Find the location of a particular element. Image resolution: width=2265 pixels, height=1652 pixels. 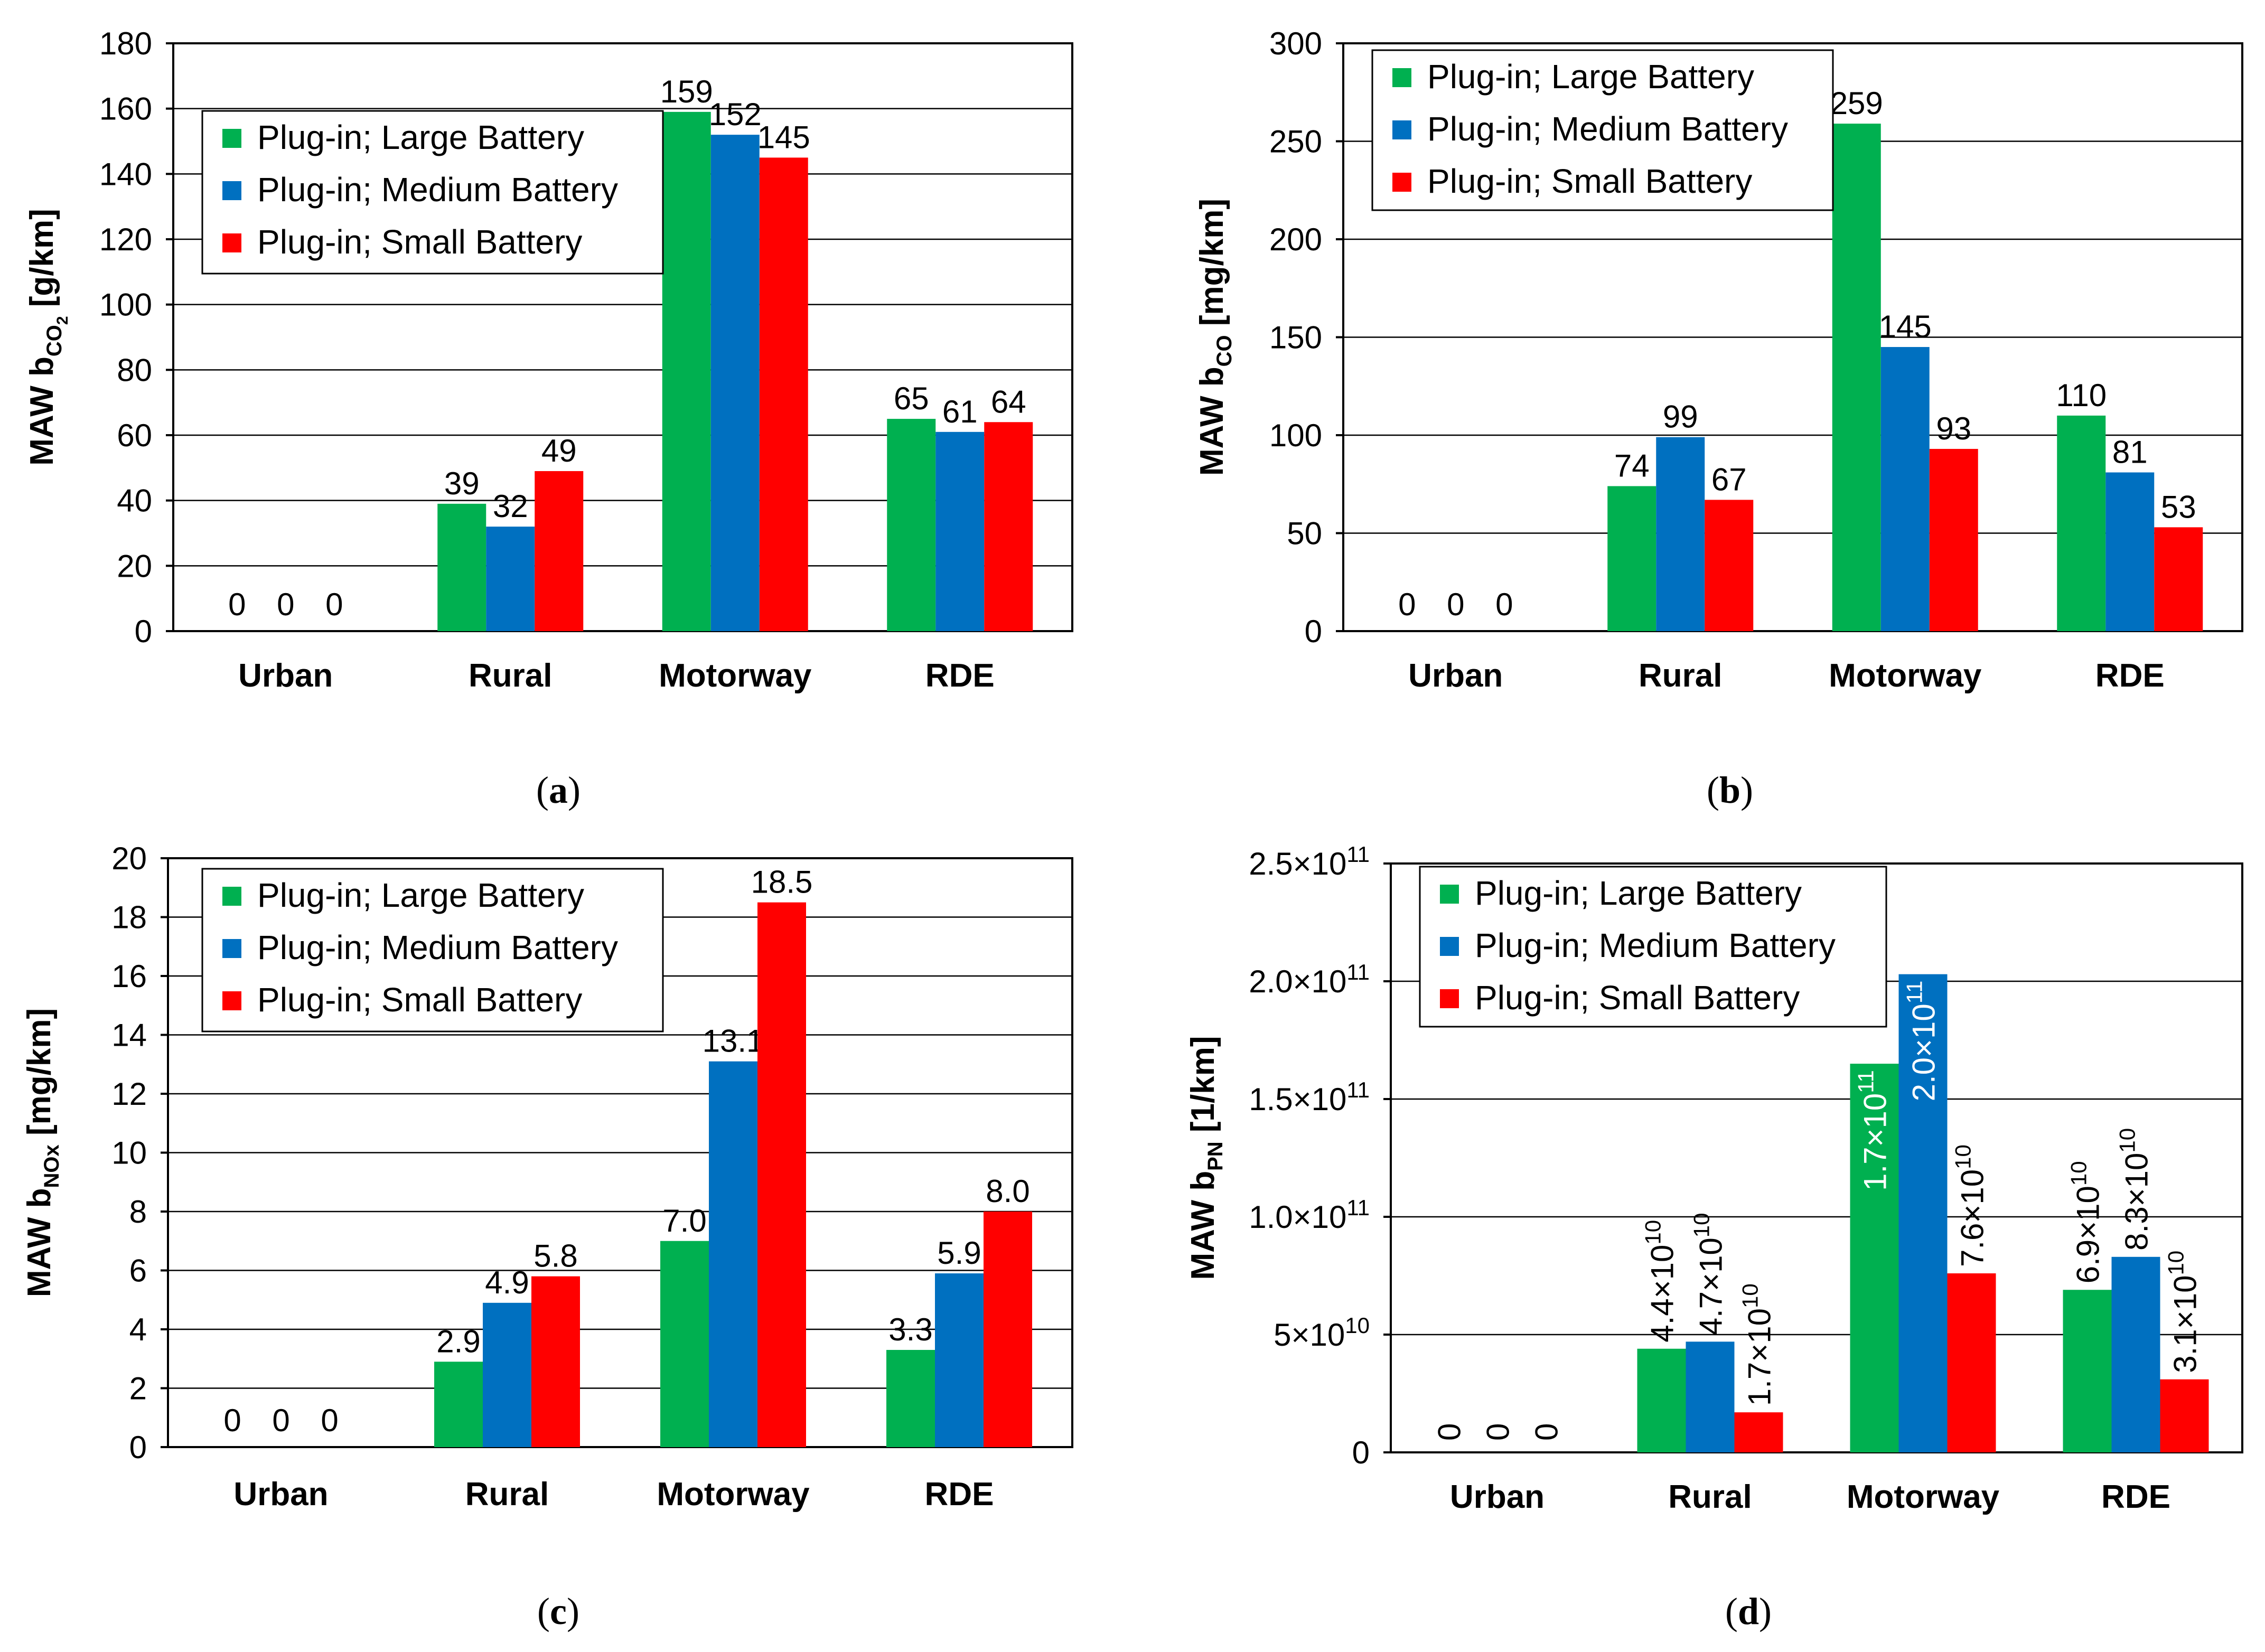

legend-label: Plug-in; Large Battery is located at coordinates (420, 137).